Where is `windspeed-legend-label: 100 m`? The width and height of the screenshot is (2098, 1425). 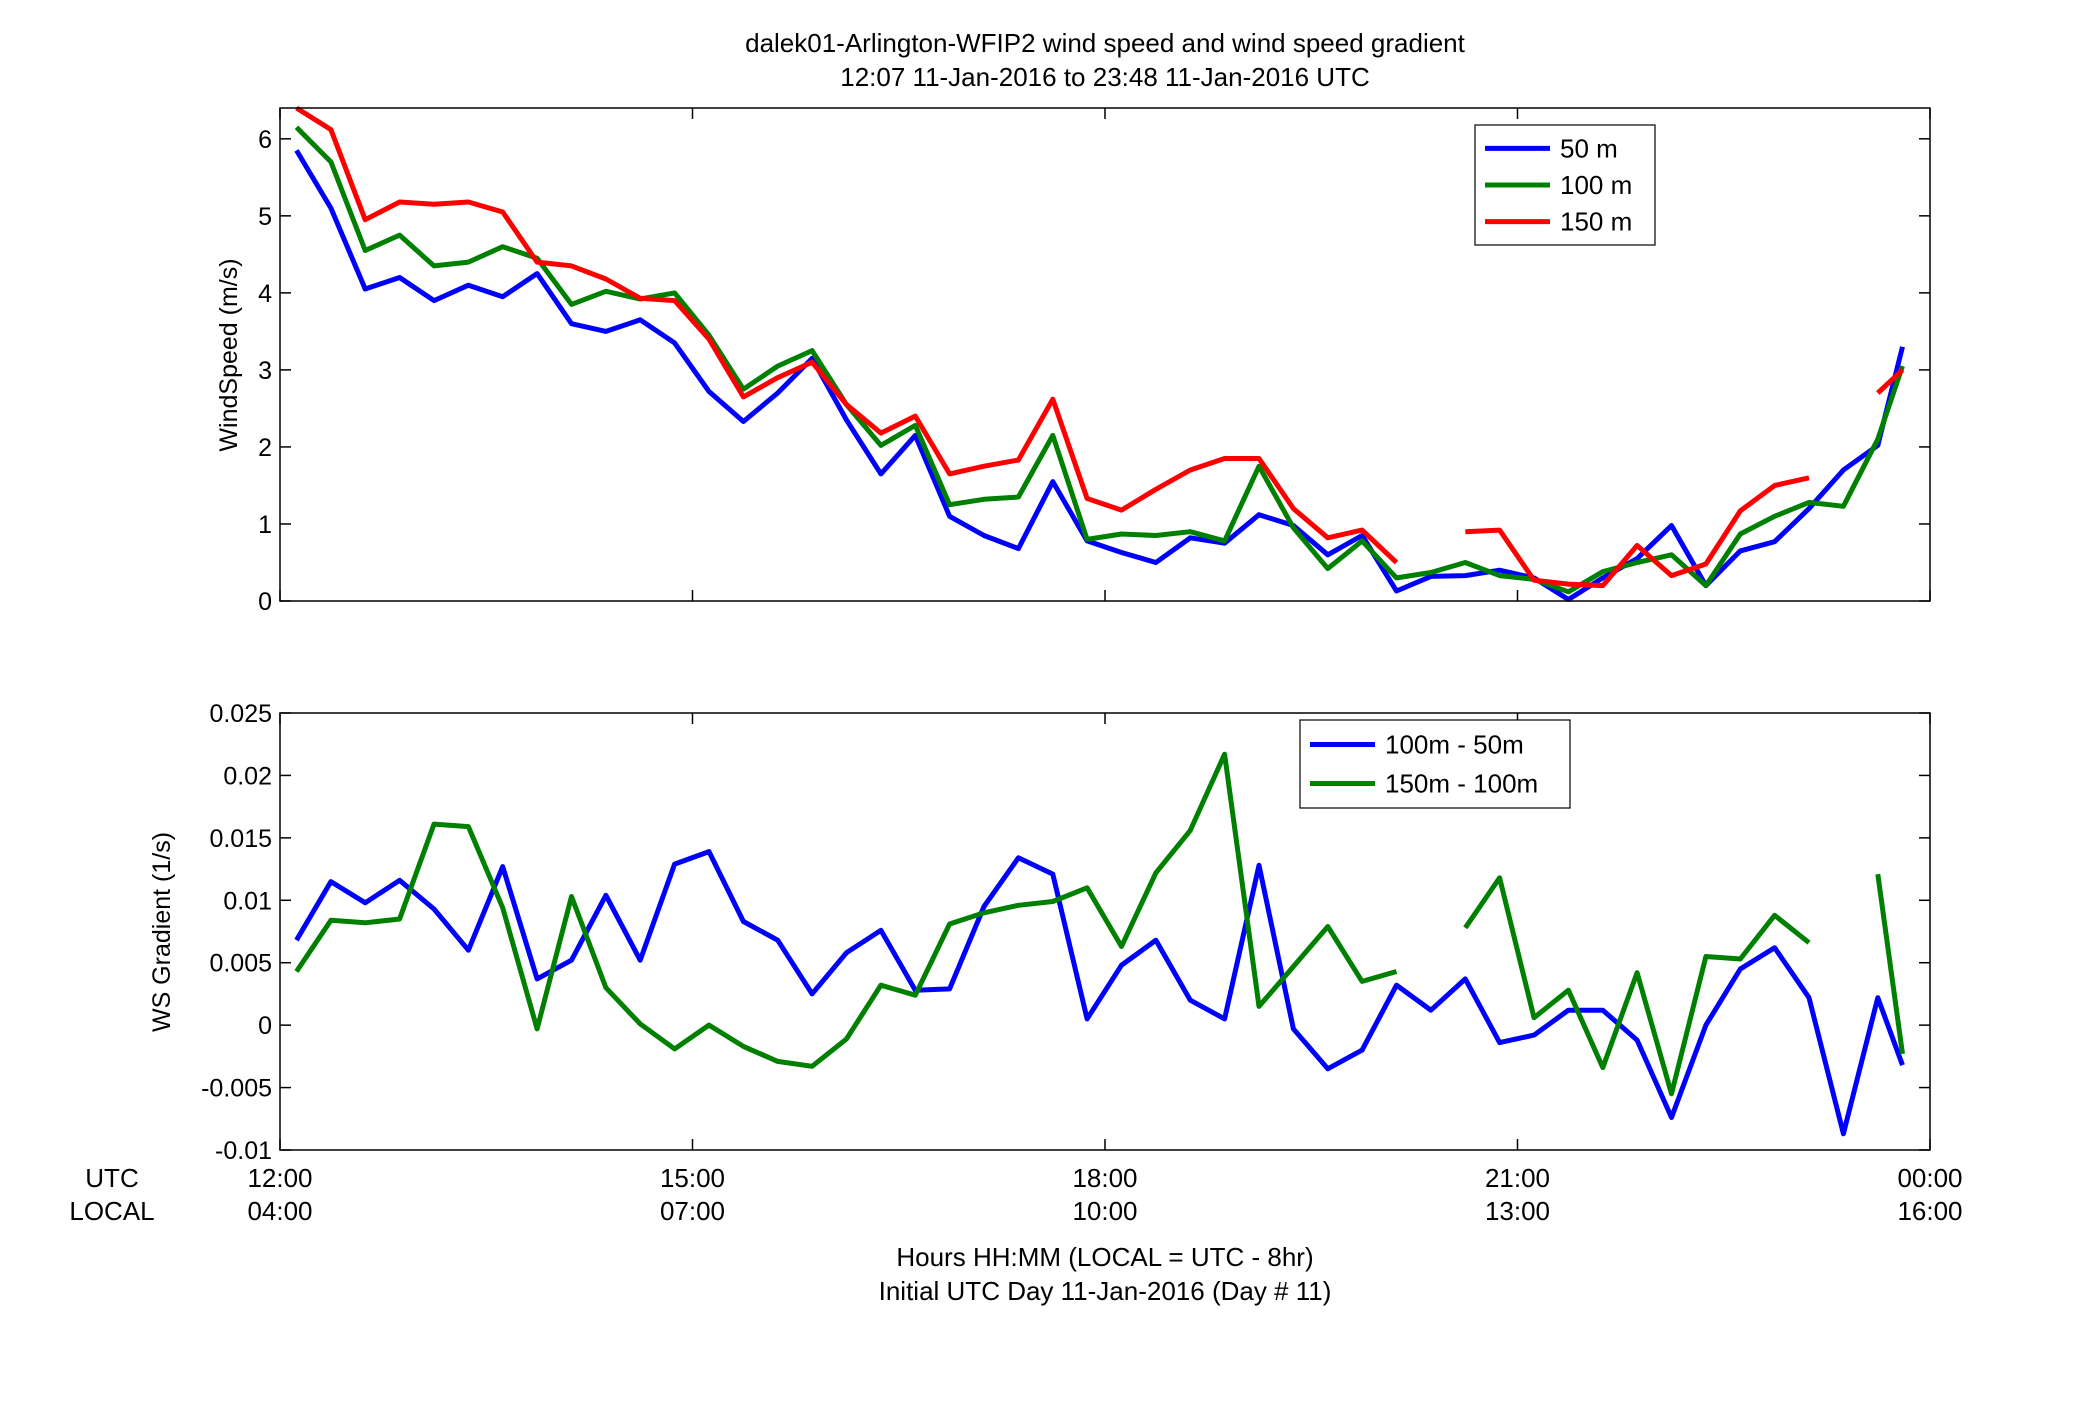
windspeed-legend-label: 100 m is located at coordinates (1596, 185).